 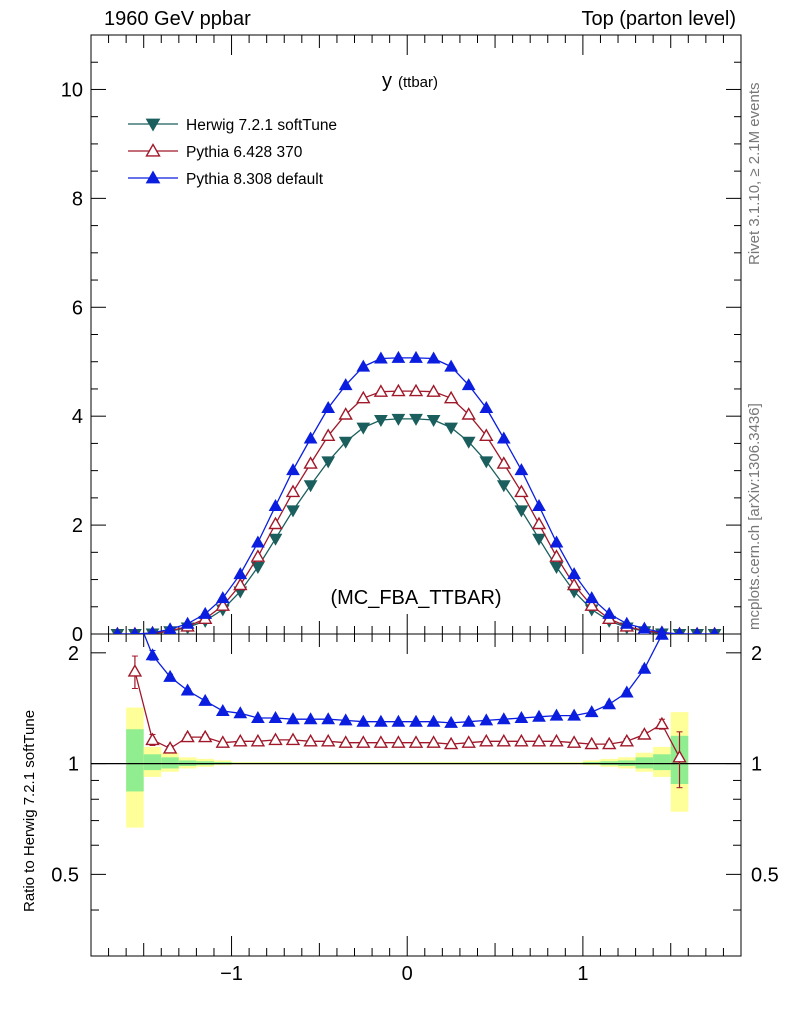 I want to click on ratio-y-tick-label-right: 0.5, so click(x=765, y=875).